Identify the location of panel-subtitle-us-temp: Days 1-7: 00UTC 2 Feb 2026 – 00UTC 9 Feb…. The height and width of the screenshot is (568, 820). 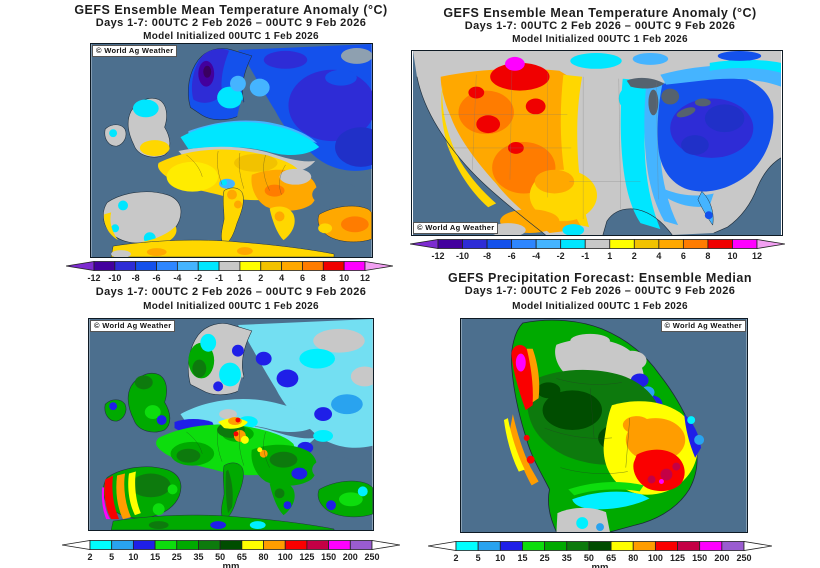
(600, 26).